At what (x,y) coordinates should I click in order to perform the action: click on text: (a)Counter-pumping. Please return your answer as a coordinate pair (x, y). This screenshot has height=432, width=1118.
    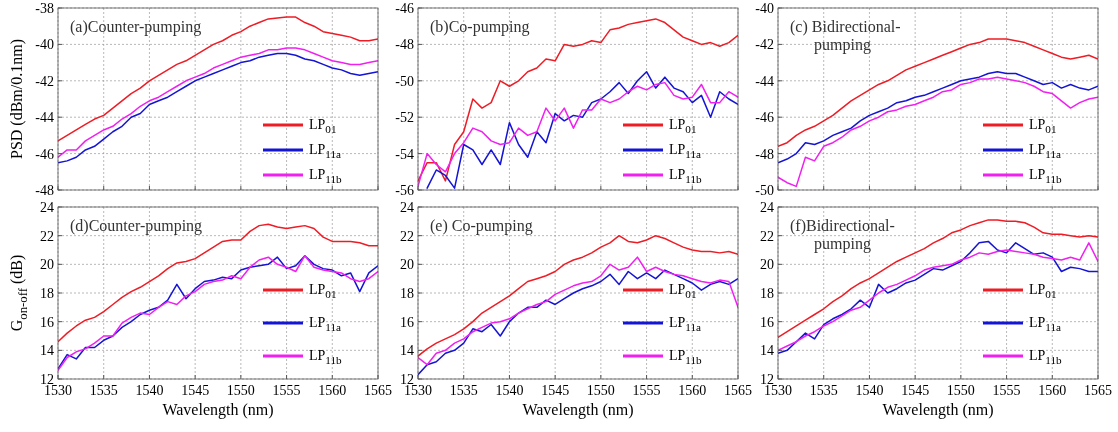
    Looking at the image, I should click on (136, 27).